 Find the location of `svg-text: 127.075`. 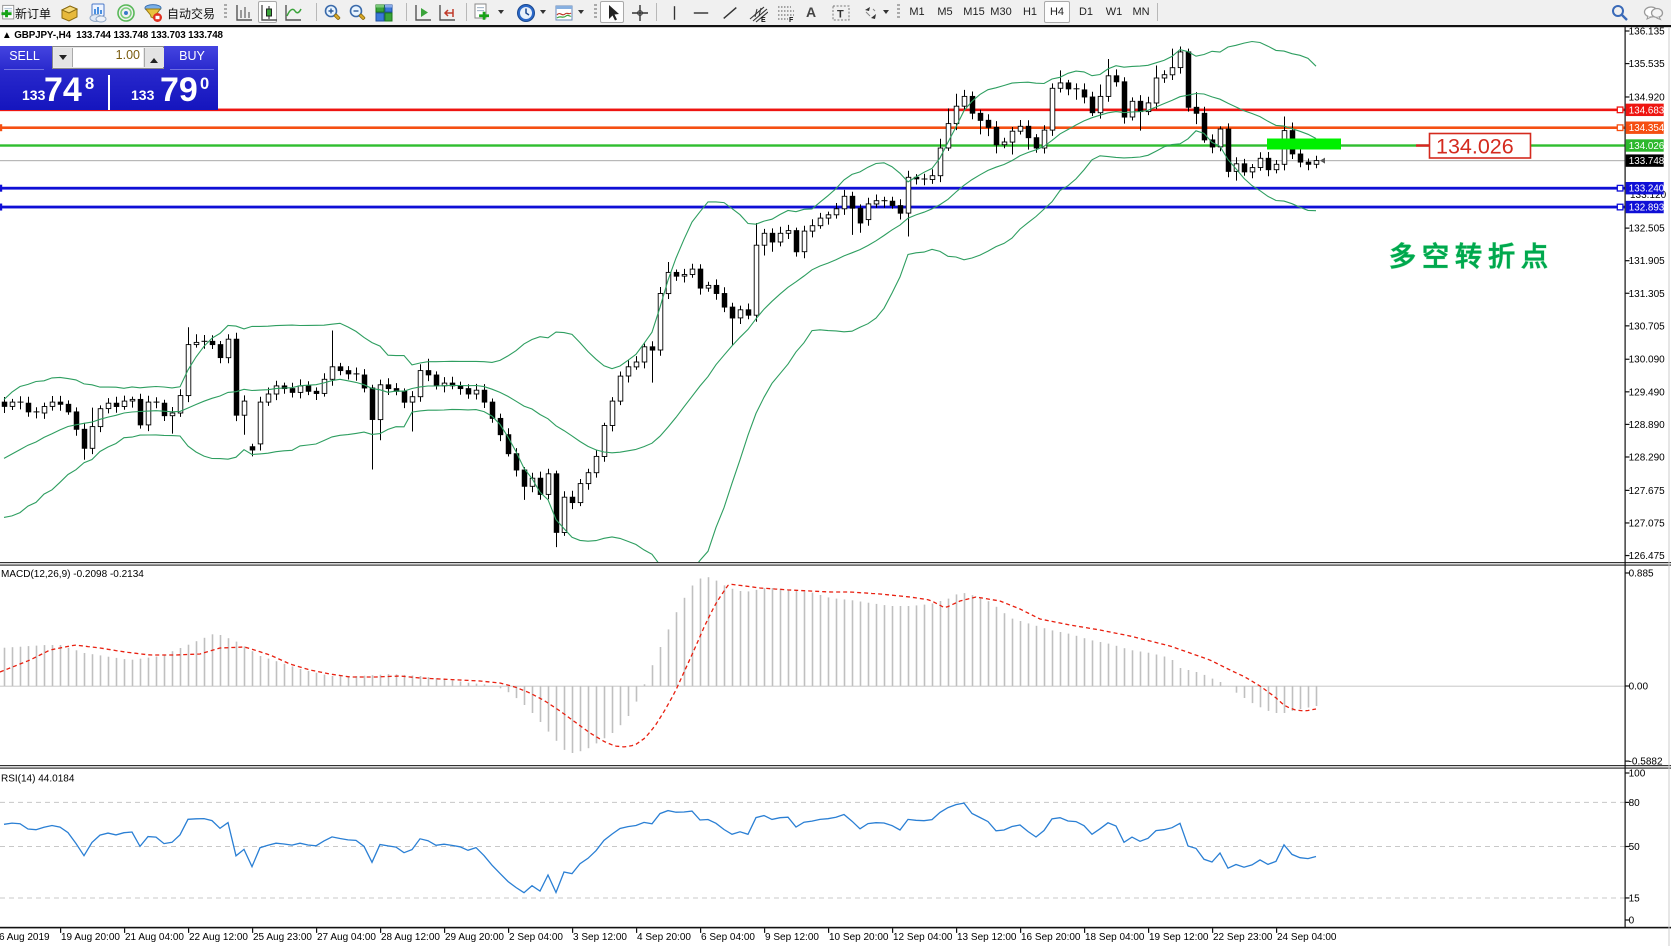

svg-text: 127.075 is located at coordinates (1647, 523).